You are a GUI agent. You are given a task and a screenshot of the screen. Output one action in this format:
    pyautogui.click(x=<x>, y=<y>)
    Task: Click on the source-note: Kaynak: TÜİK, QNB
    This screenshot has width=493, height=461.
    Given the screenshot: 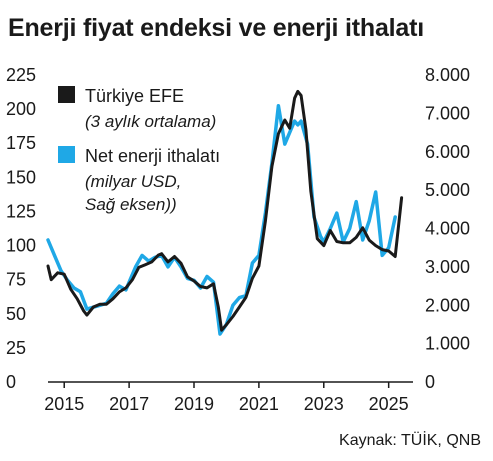 What is the action you would take?
    pyautogui.click(x=410, y=440)
    